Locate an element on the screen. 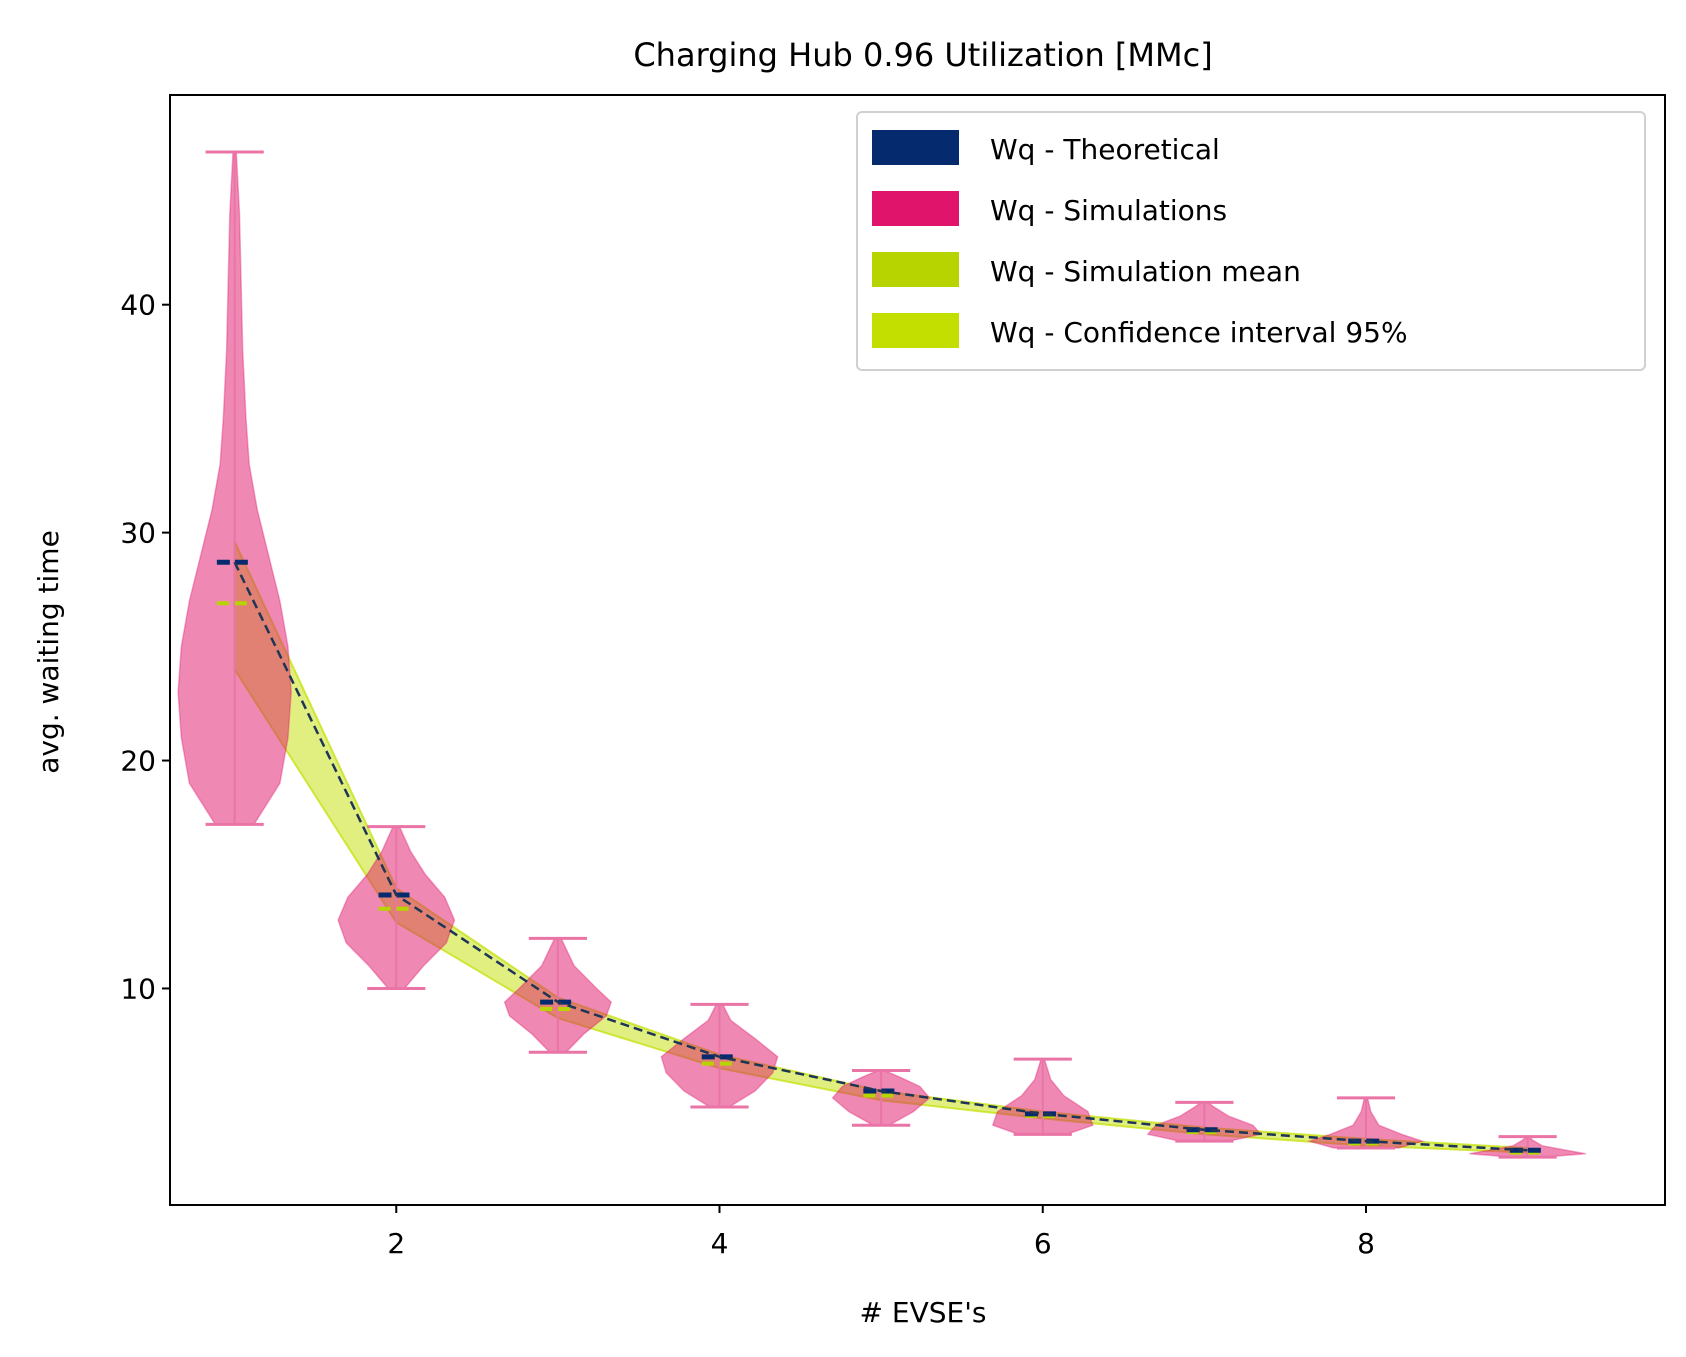 Image resolution: width=1686 pixels, height=1357 pixels. legend-entry: Wq - Simulation mean is located at coordinates (1086, 270).